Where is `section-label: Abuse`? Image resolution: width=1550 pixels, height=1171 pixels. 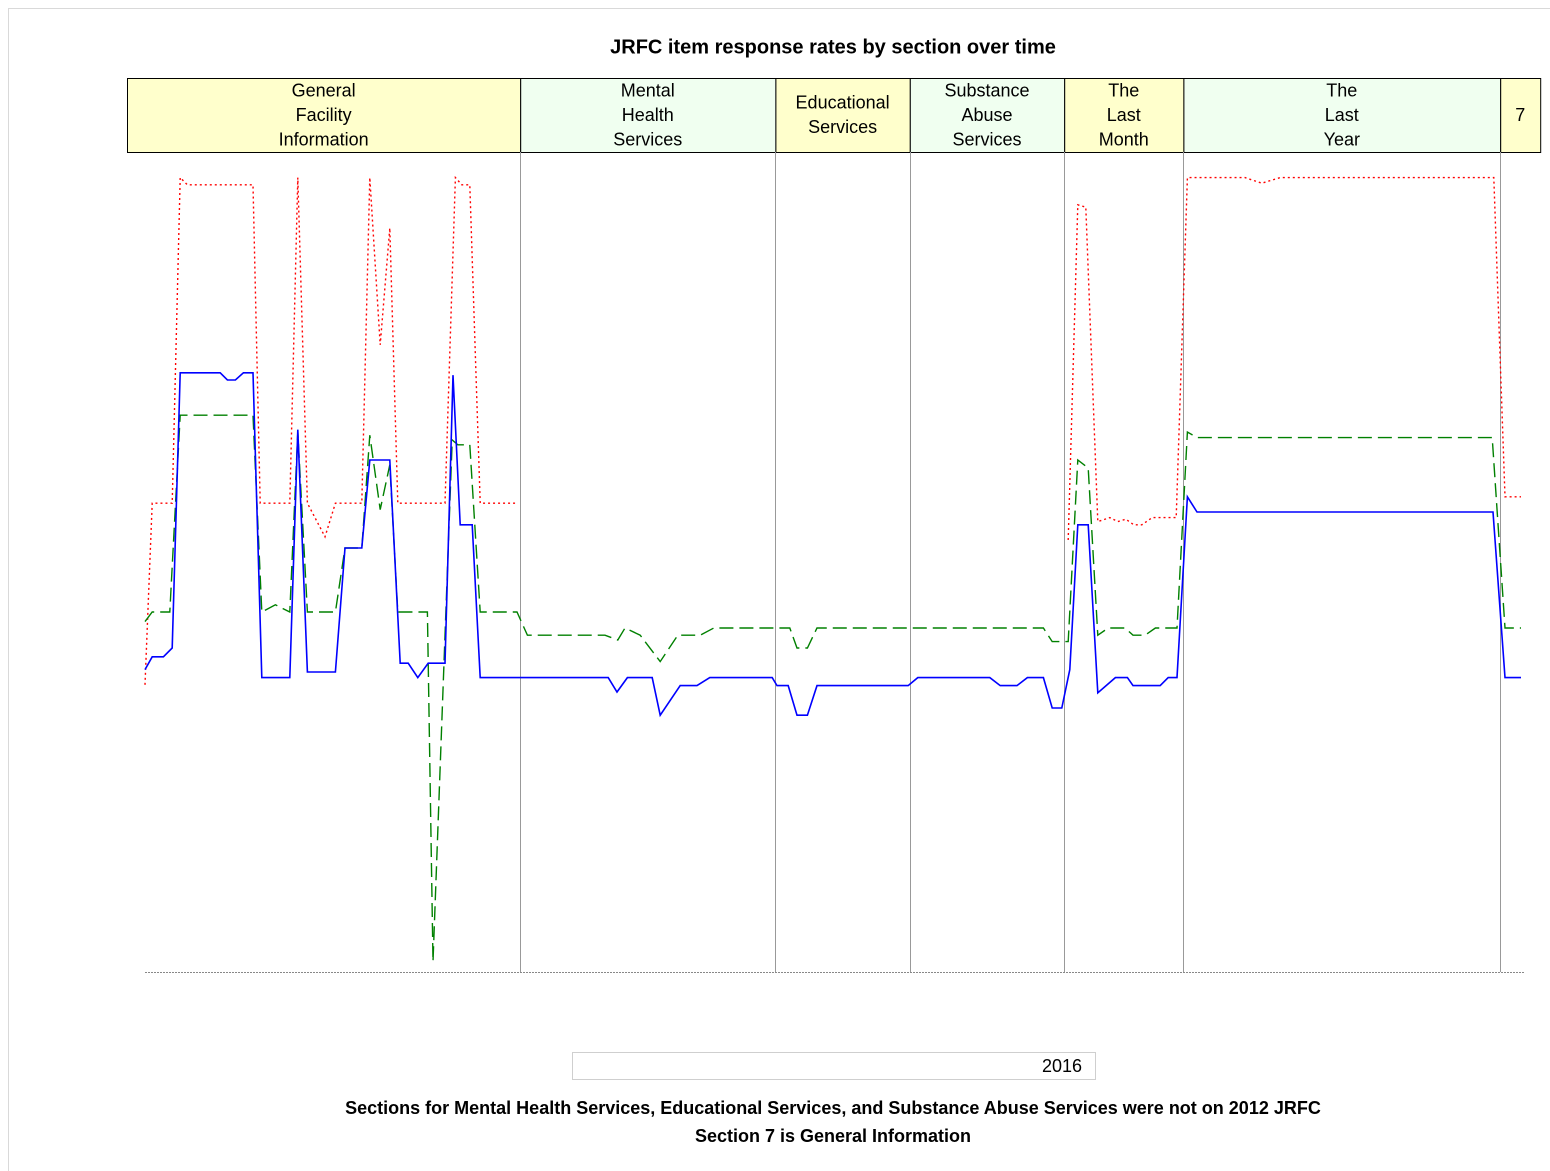
section-label: Abuse is located at coordinates (986, 115).